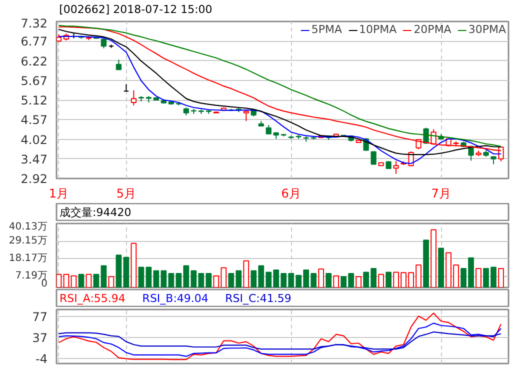  Describe the element at coordinates (96, 212) in the screenshot. I see `chart-title: 成交量:94420` at that location.